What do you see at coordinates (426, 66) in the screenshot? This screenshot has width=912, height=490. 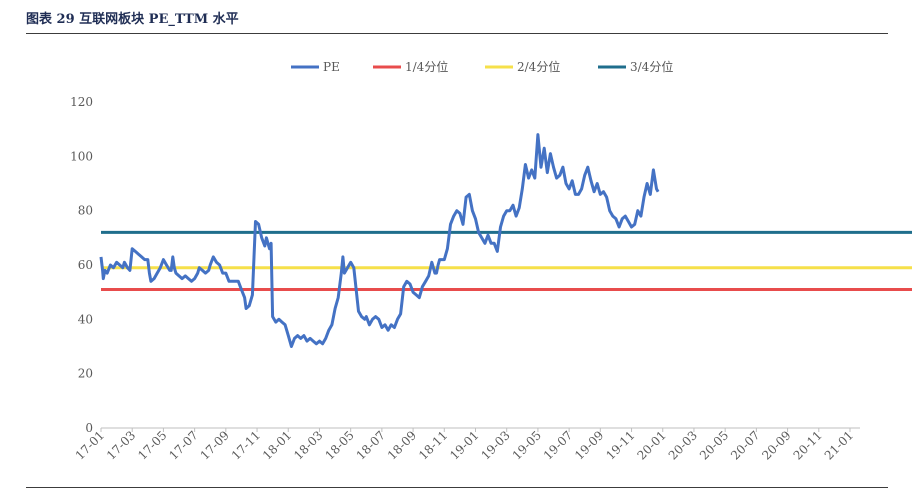 I see `legend-label: 1/4分位` at bounding box center [426, 66].